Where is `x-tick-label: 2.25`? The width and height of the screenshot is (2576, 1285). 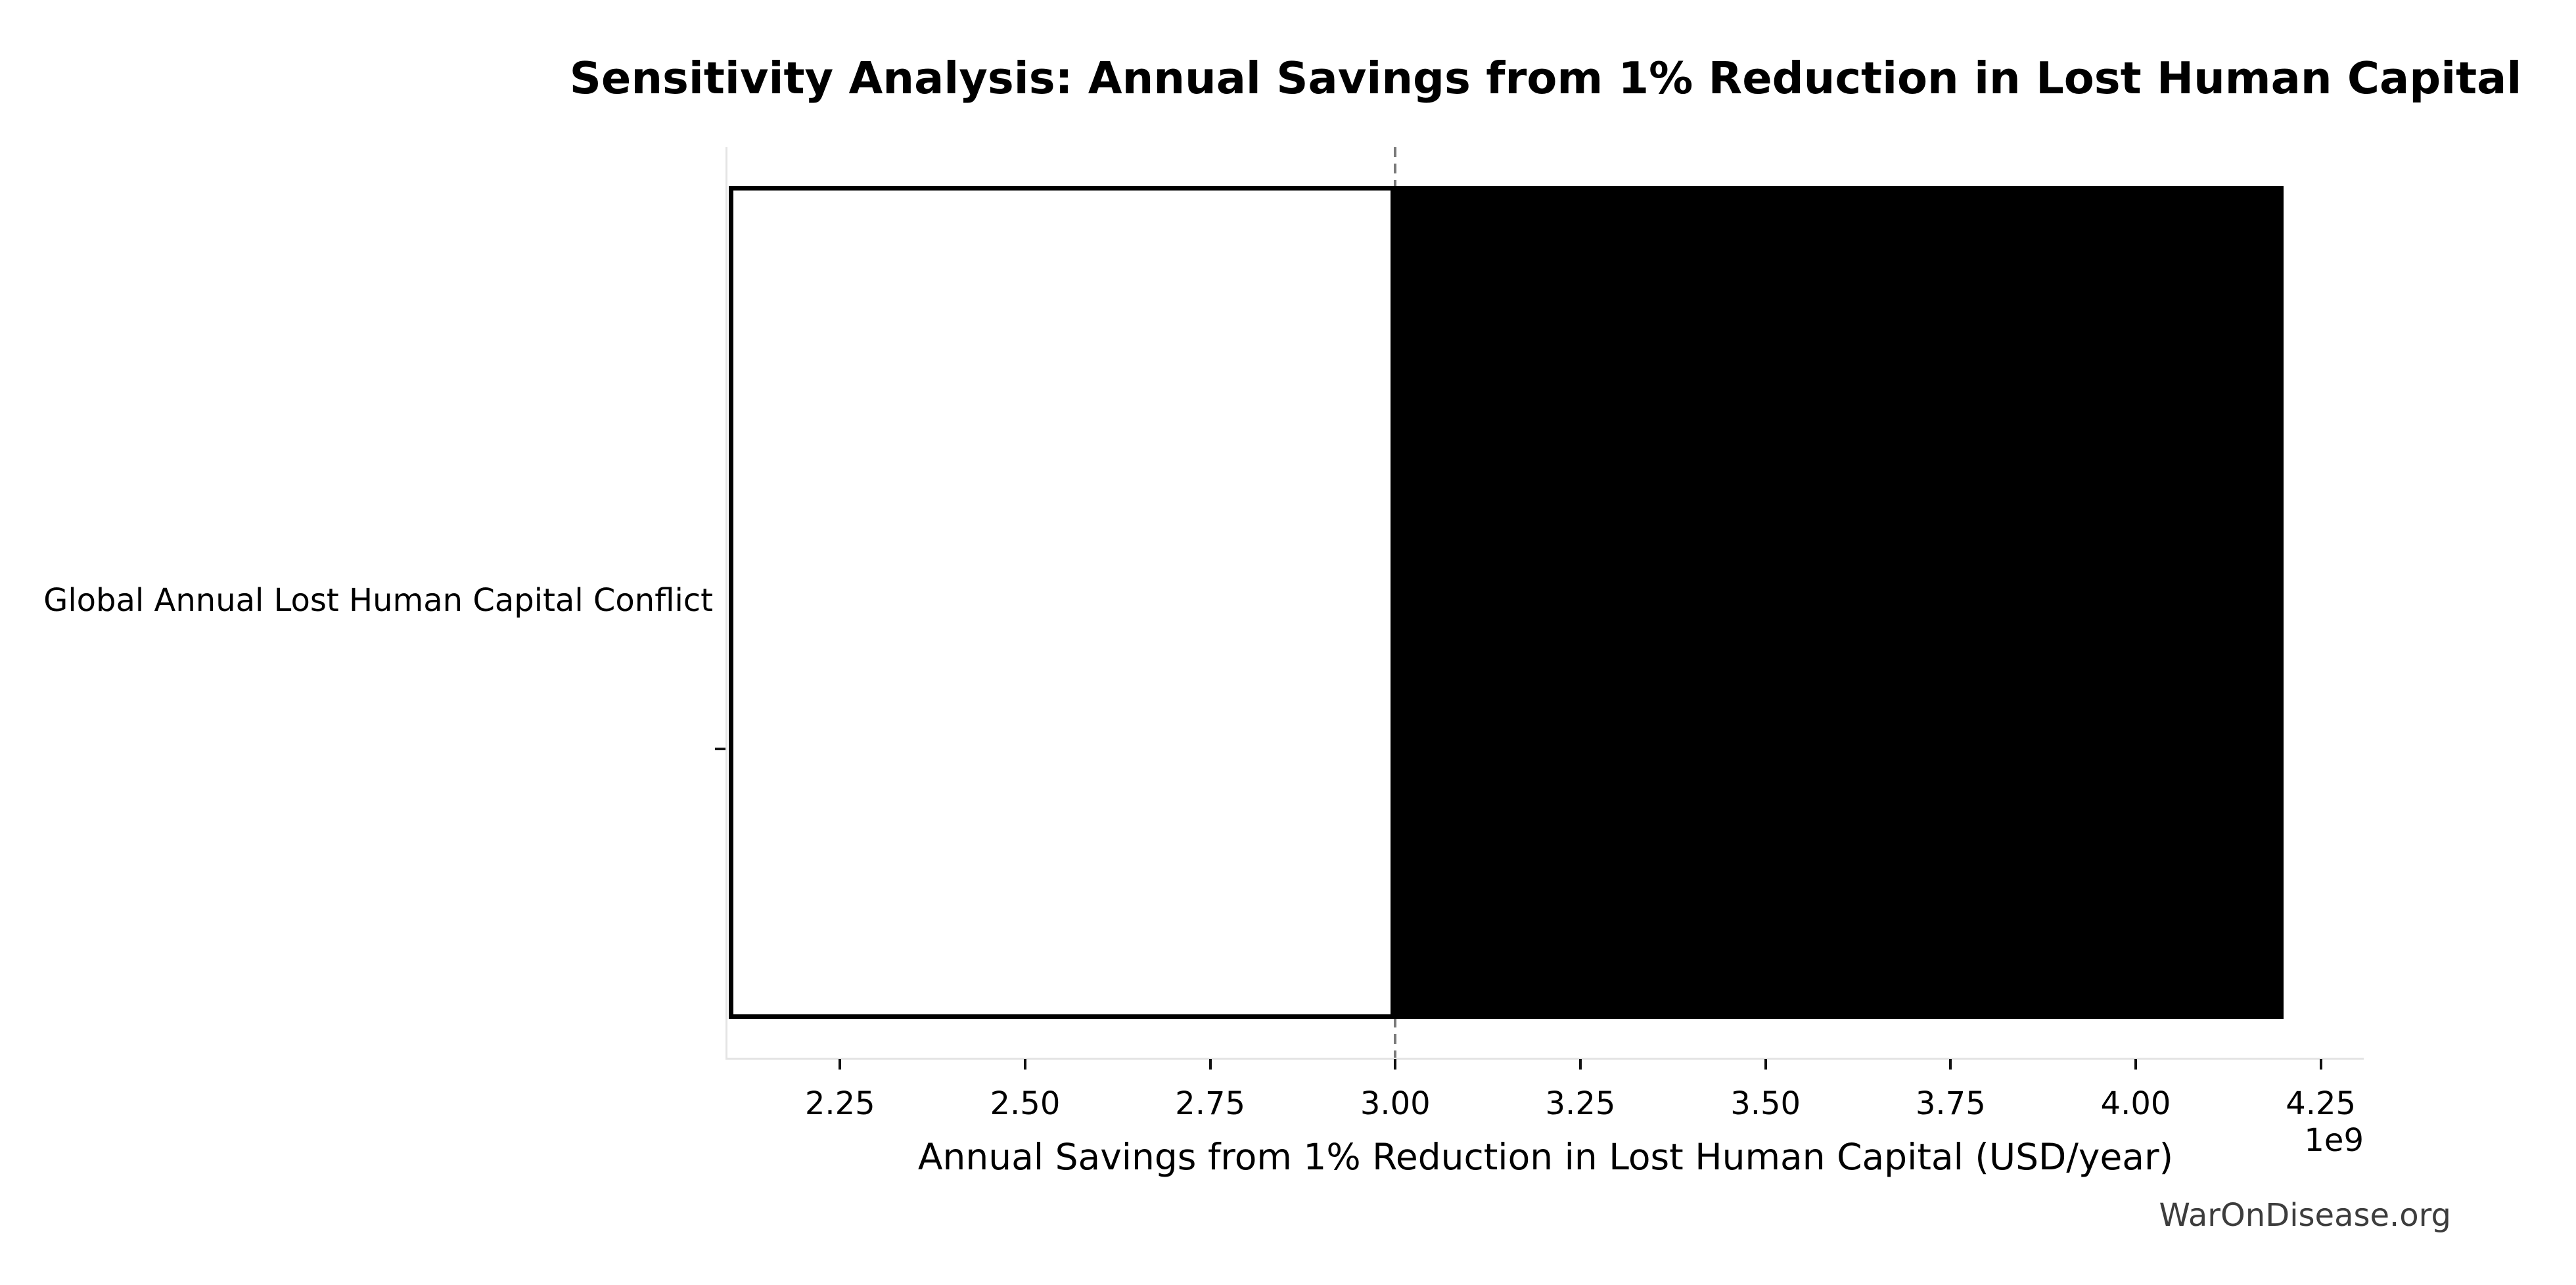 x-tick-label: 2.25 is located at coordinates (839, 1103).